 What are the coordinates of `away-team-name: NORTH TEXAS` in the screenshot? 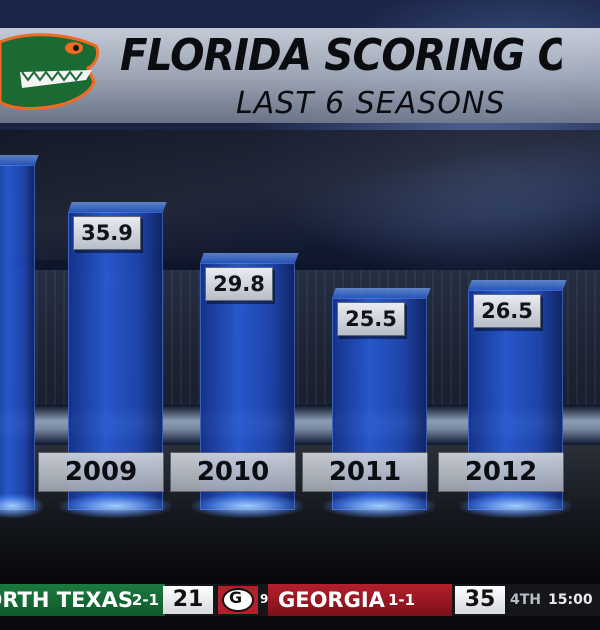 It's located at (66, 600).